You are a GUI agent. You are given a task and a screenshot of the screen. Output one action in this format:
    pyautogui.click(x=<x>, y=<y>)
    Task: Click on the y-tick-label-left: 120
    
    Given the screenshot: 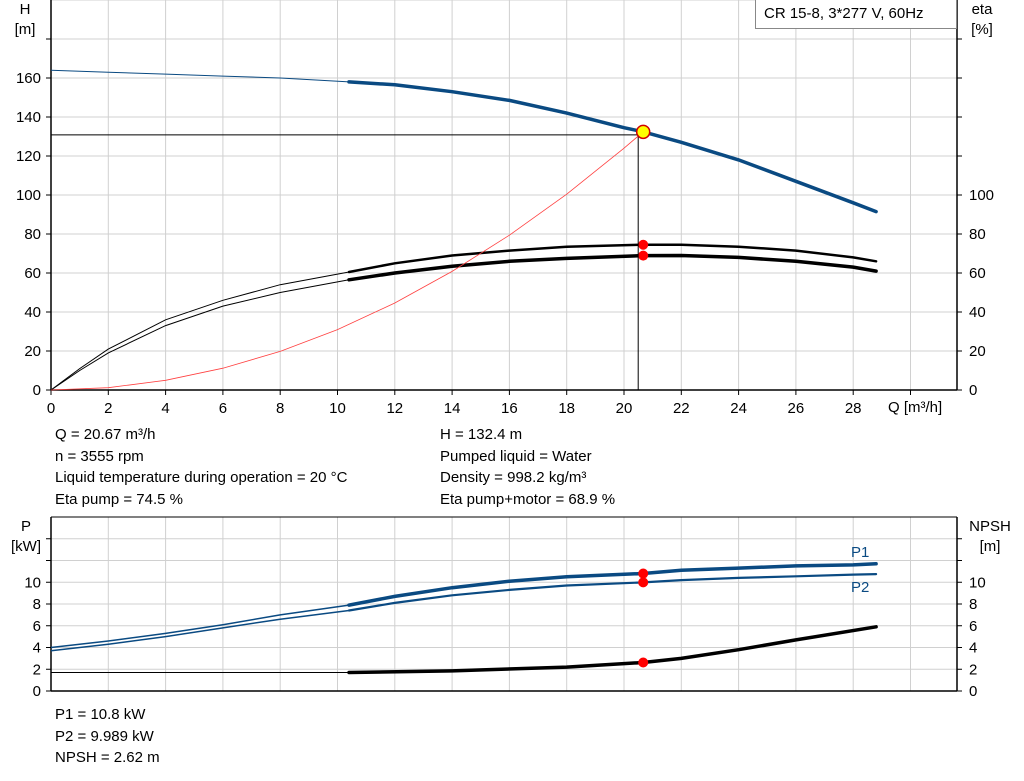 What is the action you would take?
    pyautogui.click(x=28, y=156)
    